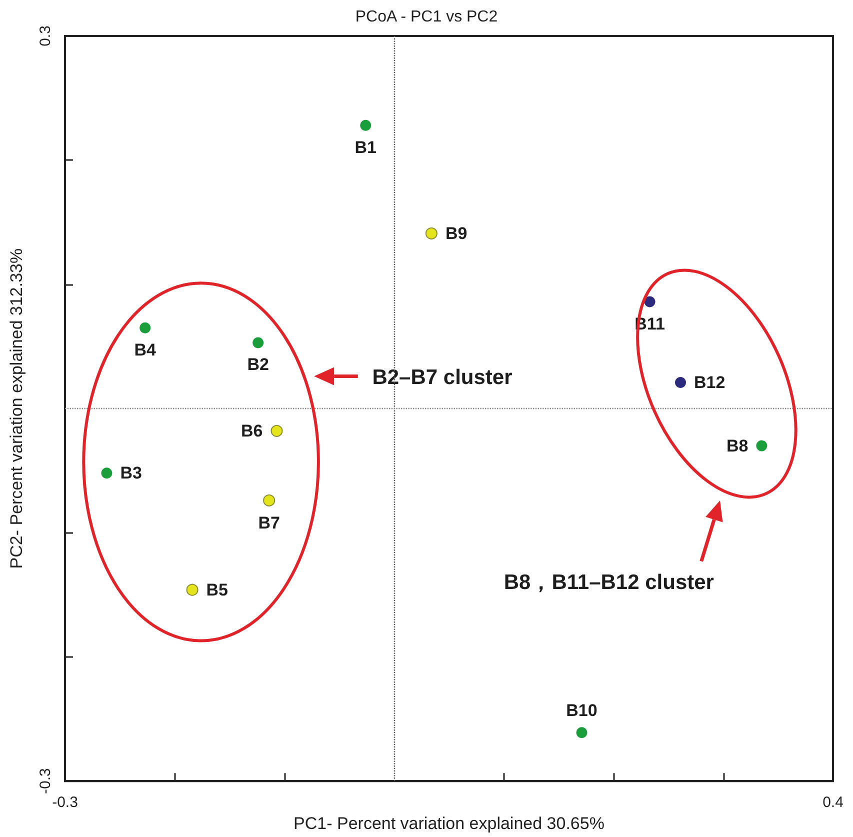 This screenshot has width=853, height=837. Describe the element at coordinates (710, 382) in the screenshot. I see `series-label: B12` at that location.